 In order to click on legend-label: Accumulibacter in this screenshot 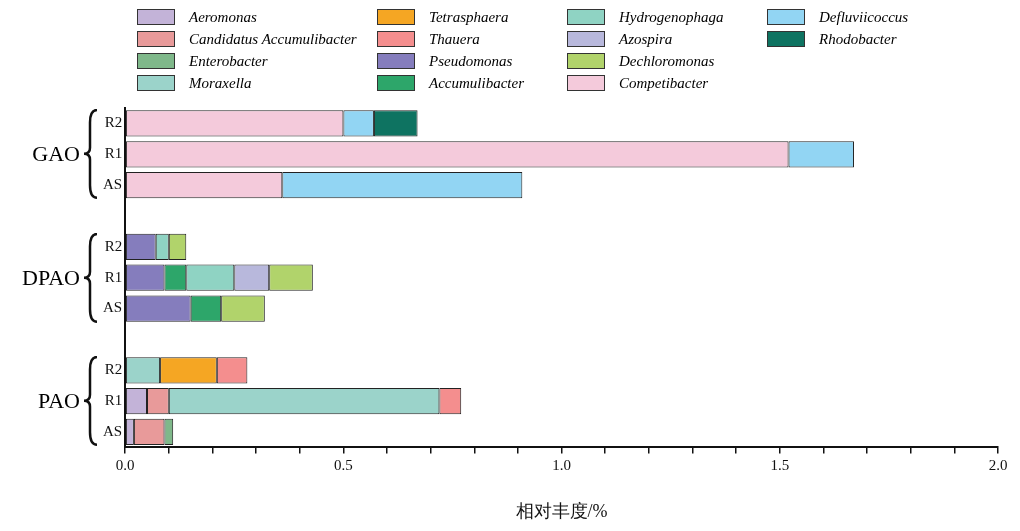, I will do `click(476, 83)`.